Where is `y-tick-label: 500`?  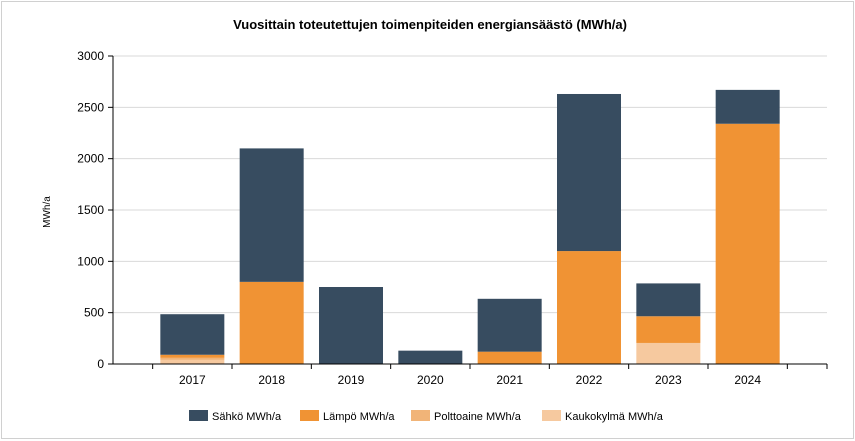 y-tick-label: 500 is located at coordinates (94, 313).